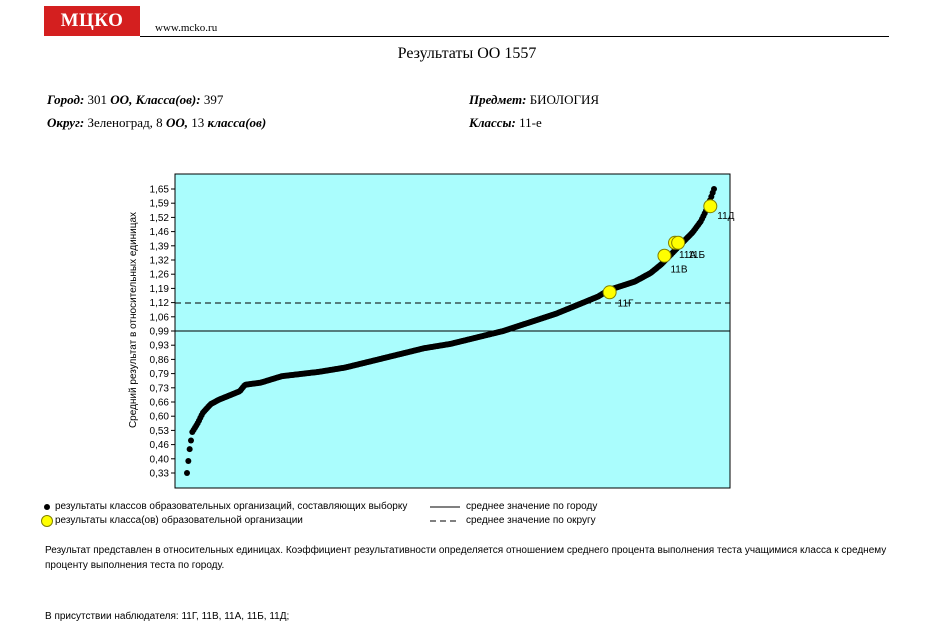  What do you see at coordinates (160, 445) in the screenshot?
I see `y-tick-label: 0,46` at bounding box center [160, 445].